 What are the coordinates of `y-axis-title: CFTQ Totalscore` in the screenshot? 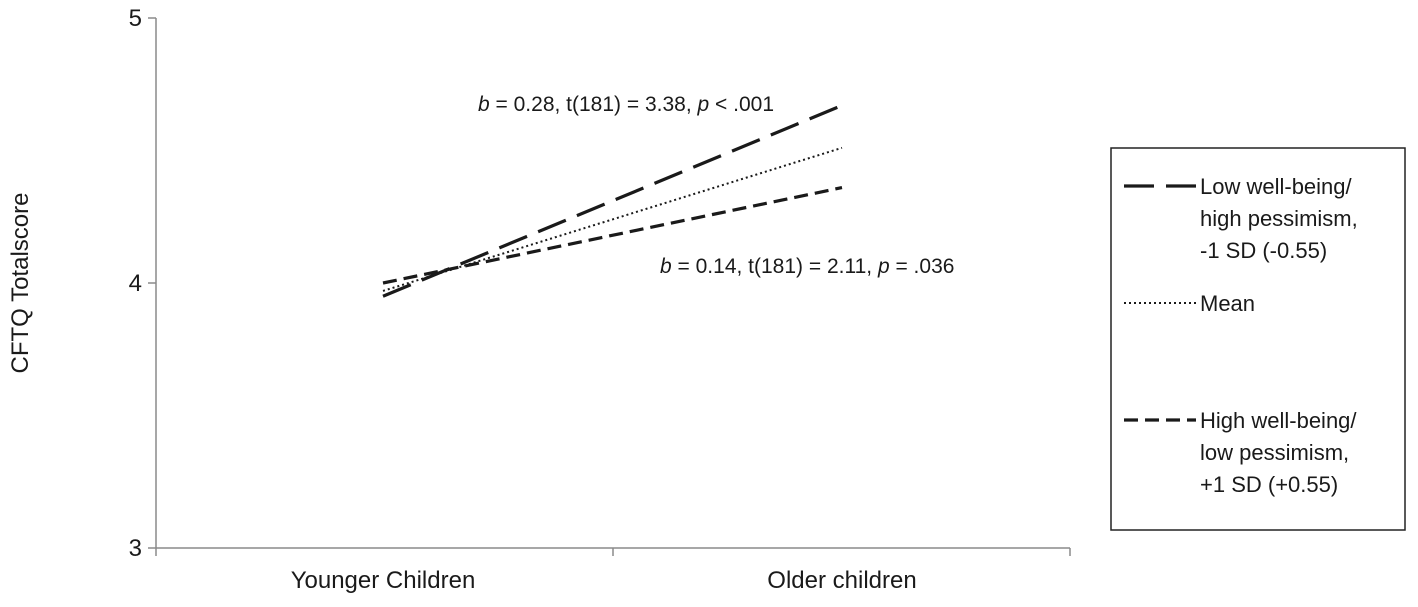 It's located at (20, 283).